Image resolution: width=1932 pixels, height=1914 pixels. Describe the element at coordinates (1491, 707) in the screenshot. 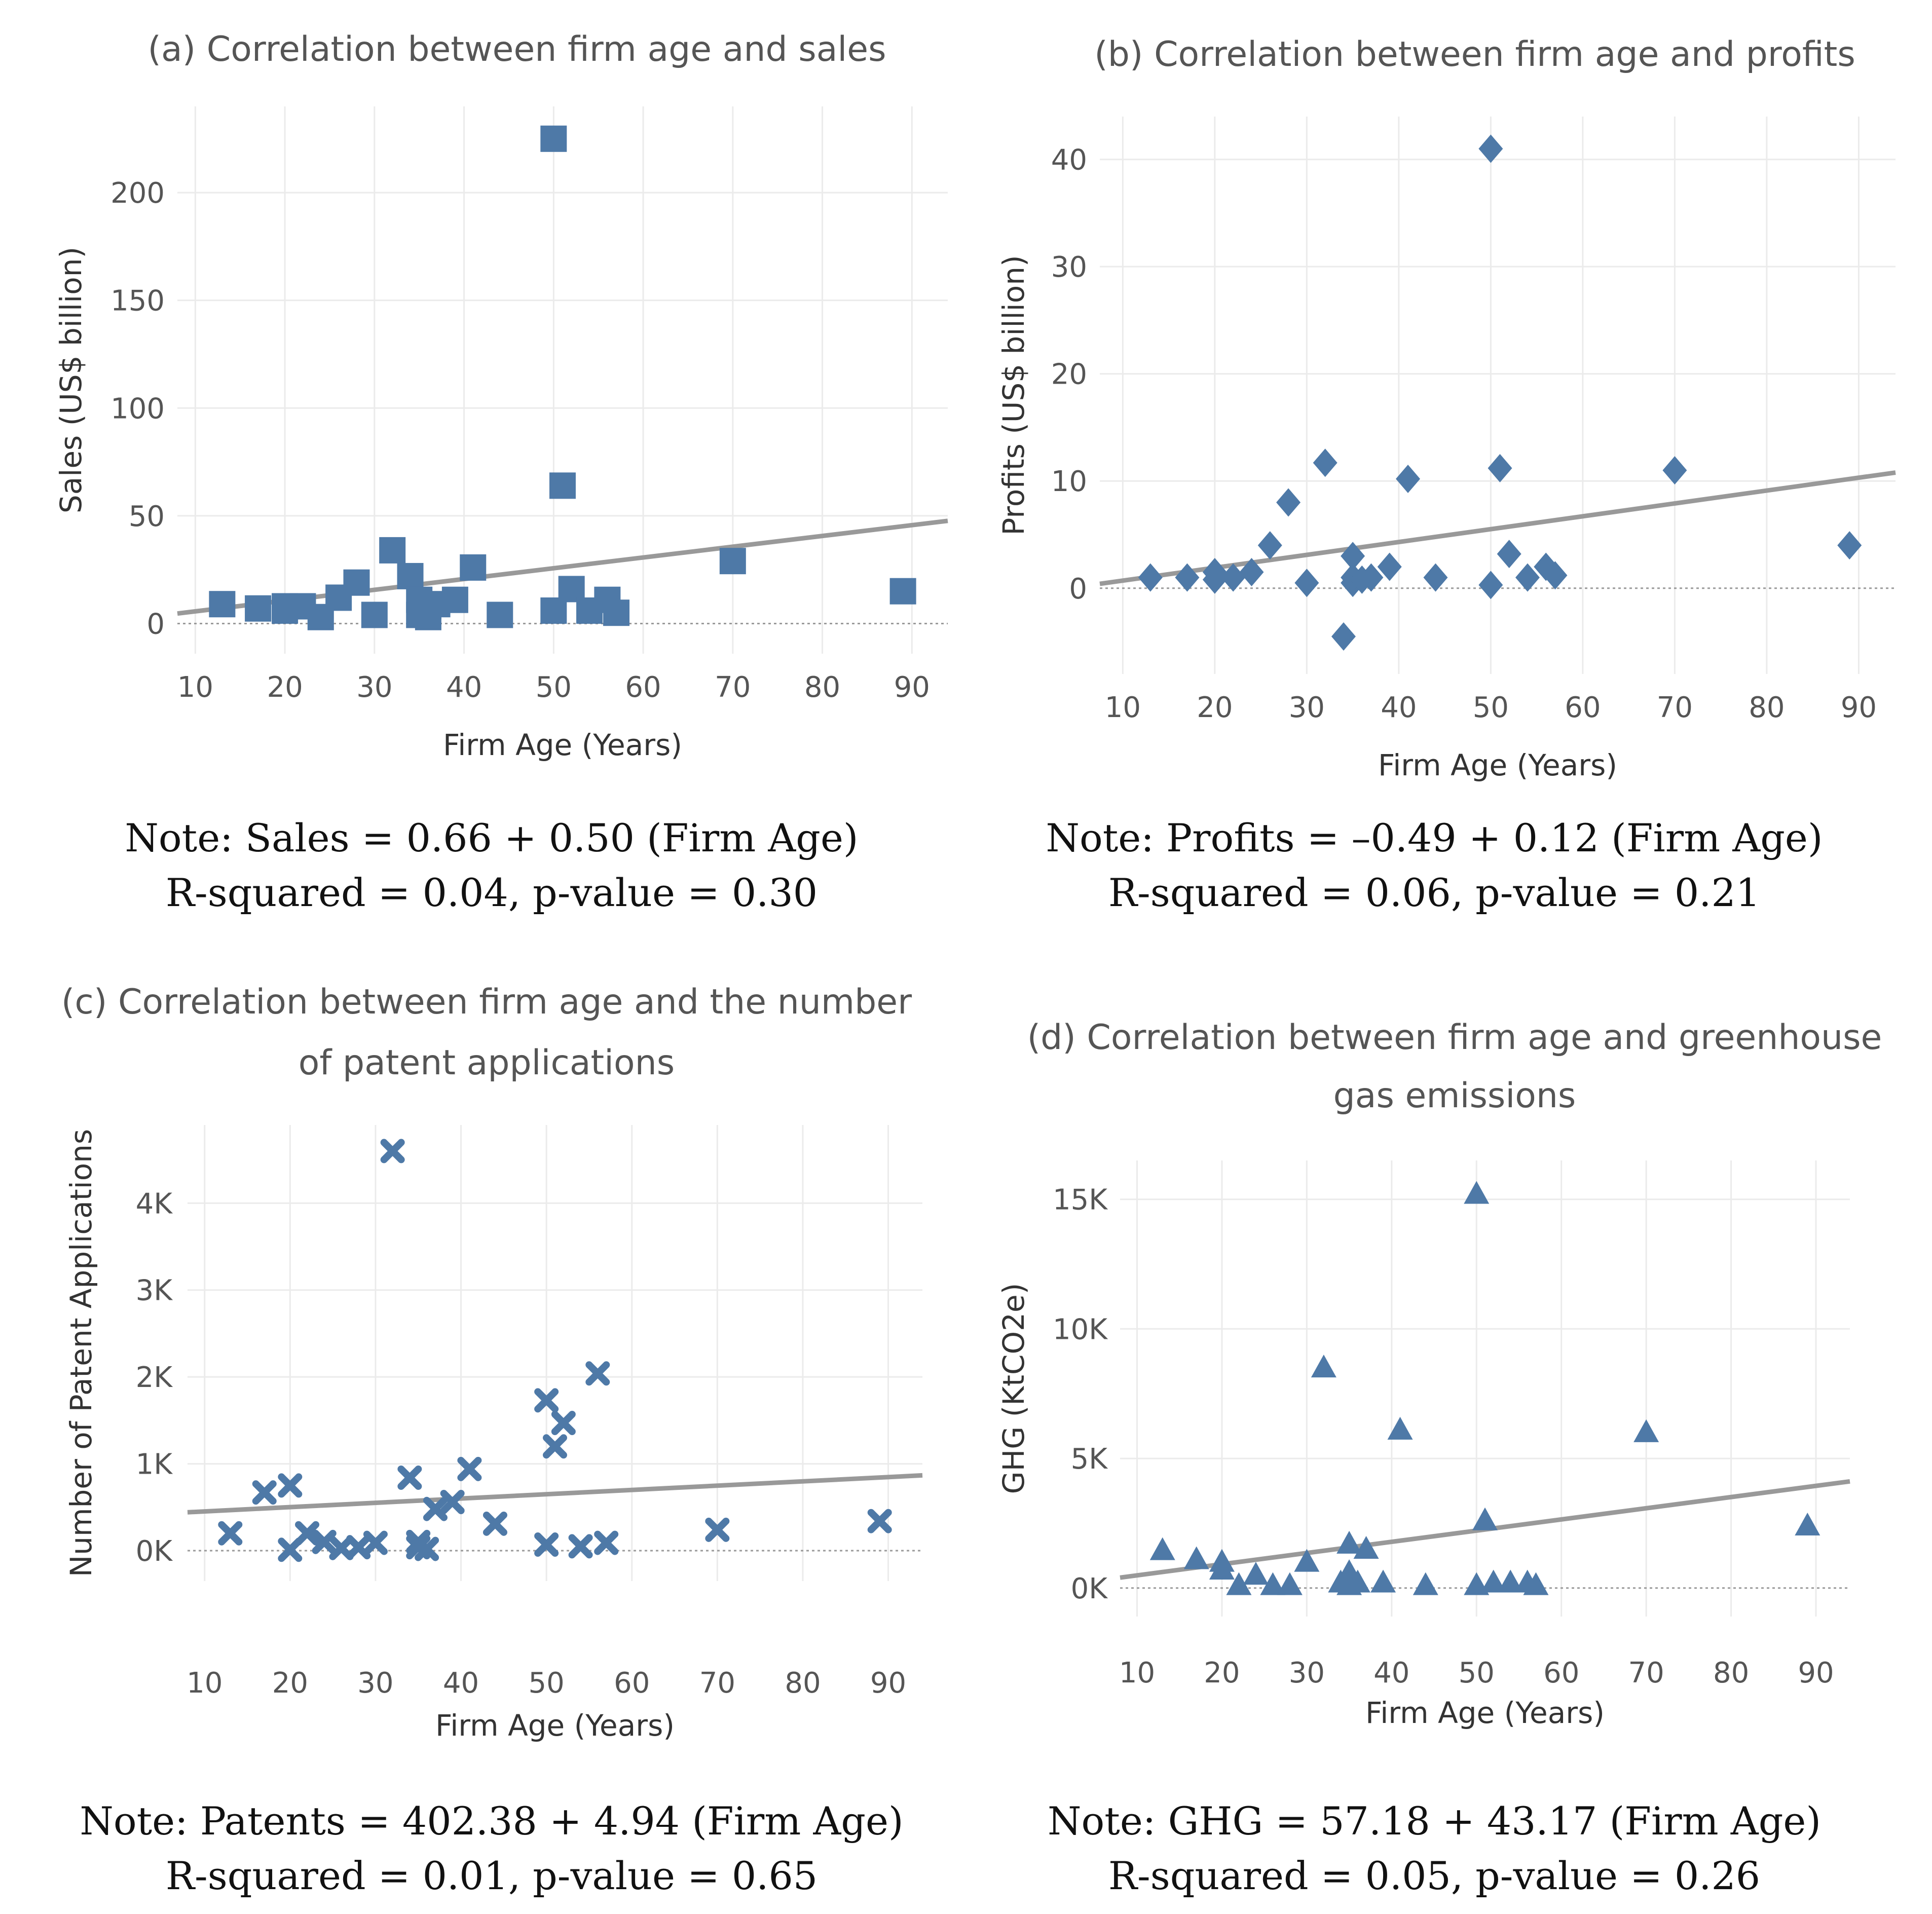

I see `chart-b-xtick-4: 50` at that location.